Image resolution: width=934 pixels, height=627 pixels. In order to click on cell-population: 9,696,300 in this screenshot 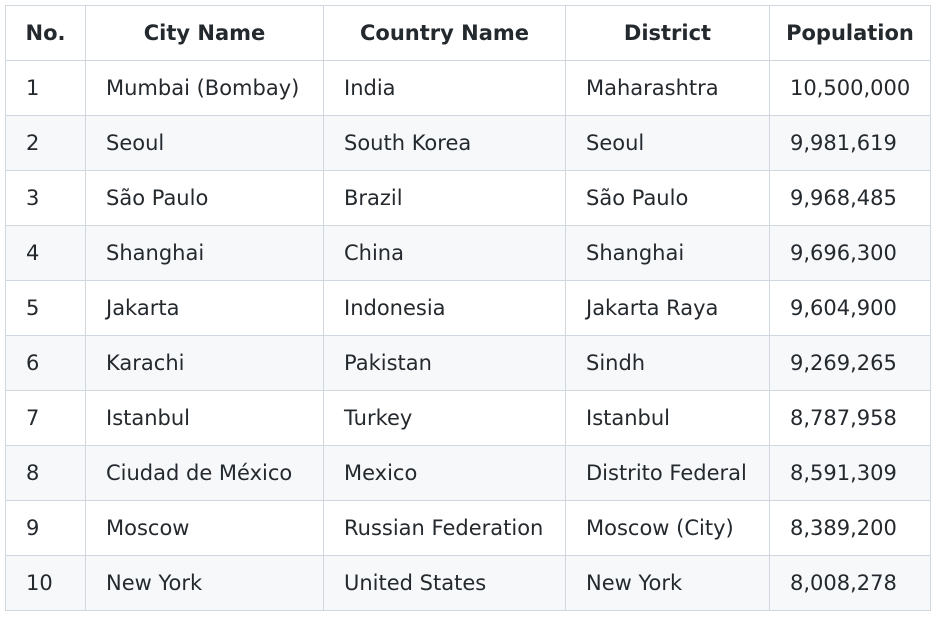, I will do `click(850, 253)`.